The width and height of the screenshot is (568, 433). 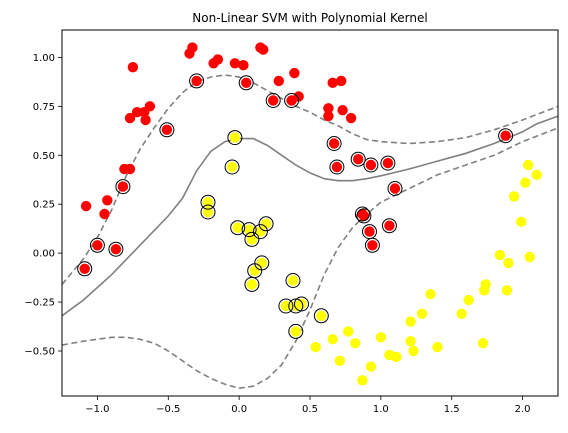 I want to click on y-tick-label: 0.75, so click(x=44, y=107).